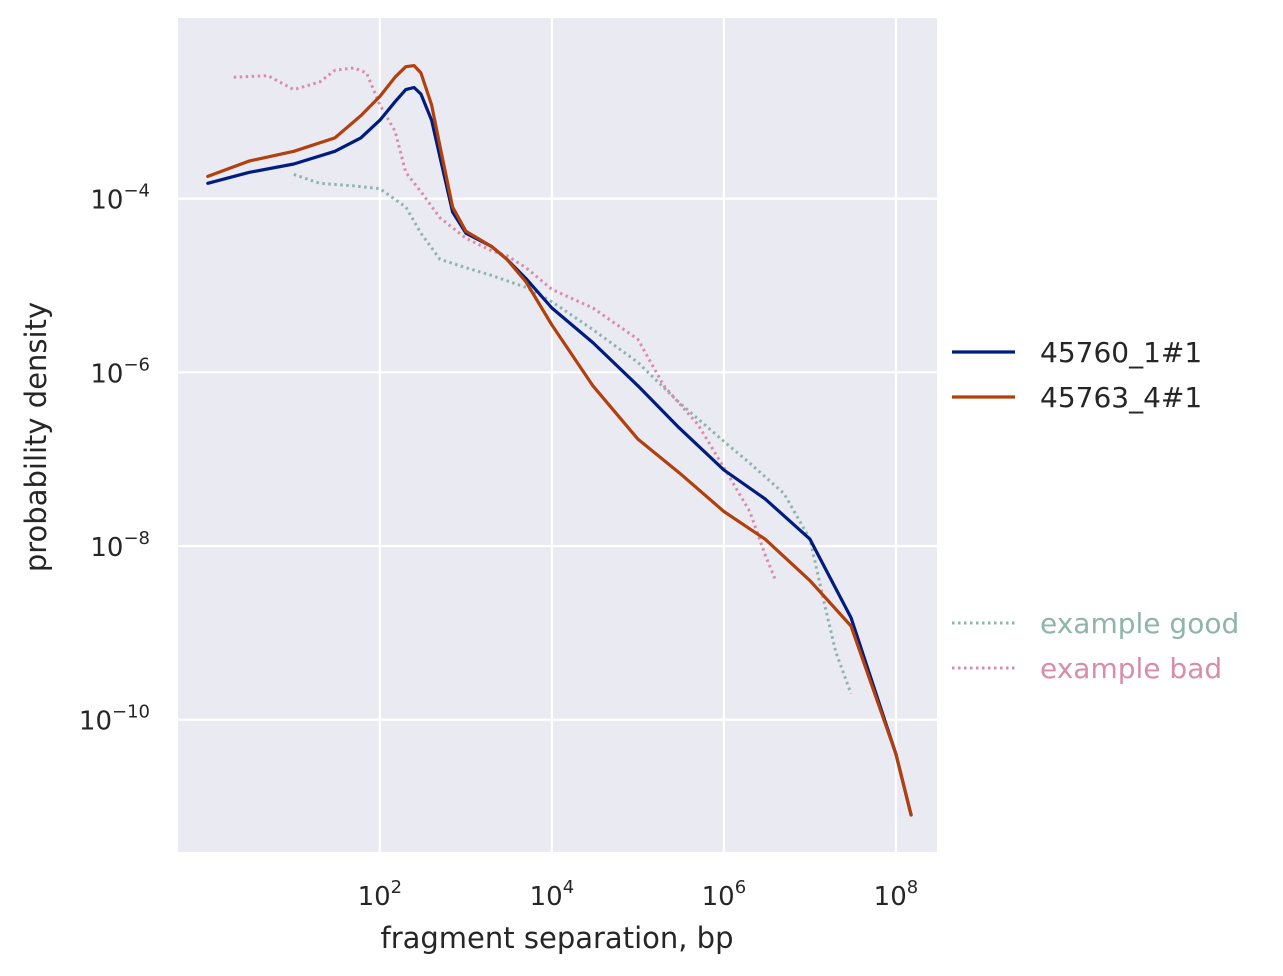  Describe the element at coordinates (724, 894) in the screenshot. I see `x-tick-label-2: 10⁶` at that location.